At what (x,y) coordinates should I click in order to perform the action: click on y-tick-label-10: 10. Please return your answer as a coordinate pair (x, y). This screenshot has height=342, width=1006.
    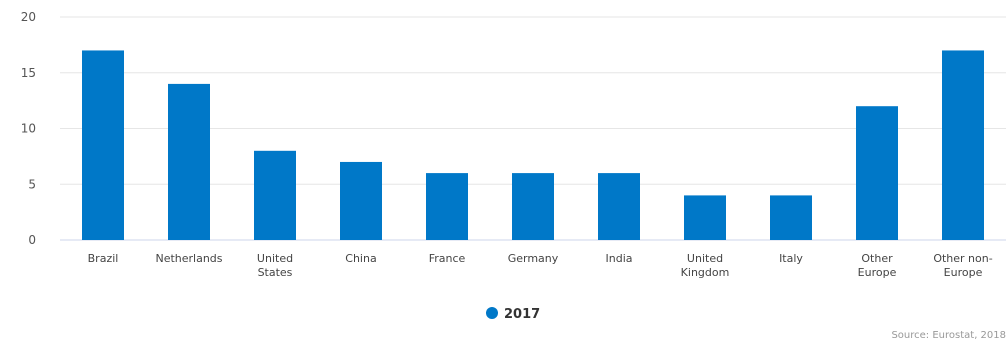
    Looking at the image, I should click on (28, 129).